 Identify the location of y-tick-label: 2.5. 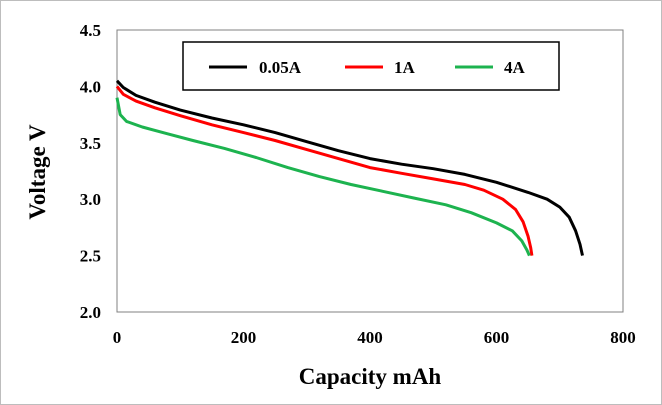
(90, 256).